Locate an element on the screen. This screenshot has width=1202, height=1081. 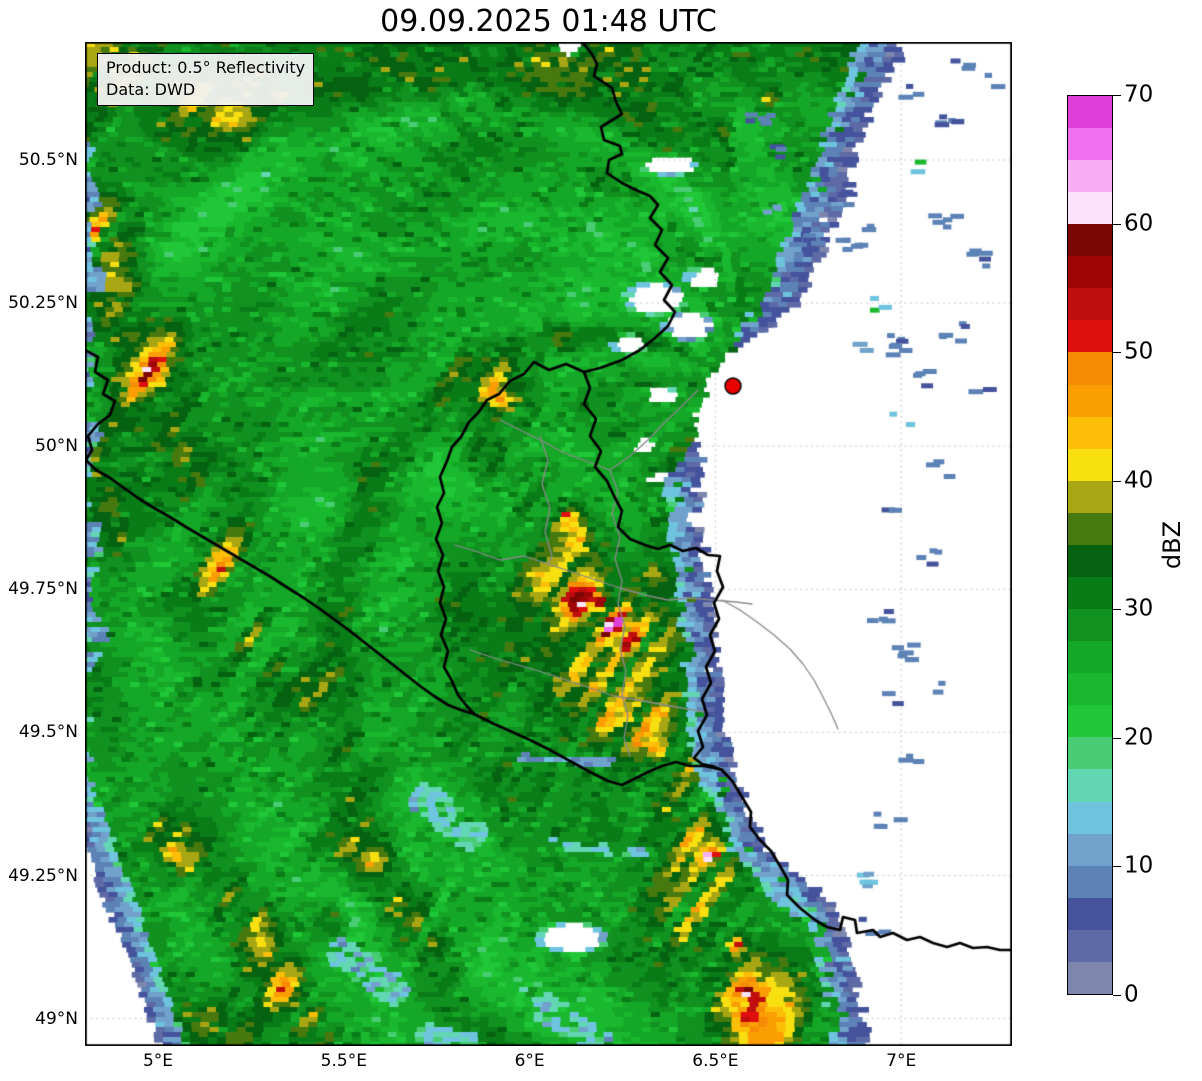
colorbar-tick-label: 60 is located at coordinates (1139, 223).